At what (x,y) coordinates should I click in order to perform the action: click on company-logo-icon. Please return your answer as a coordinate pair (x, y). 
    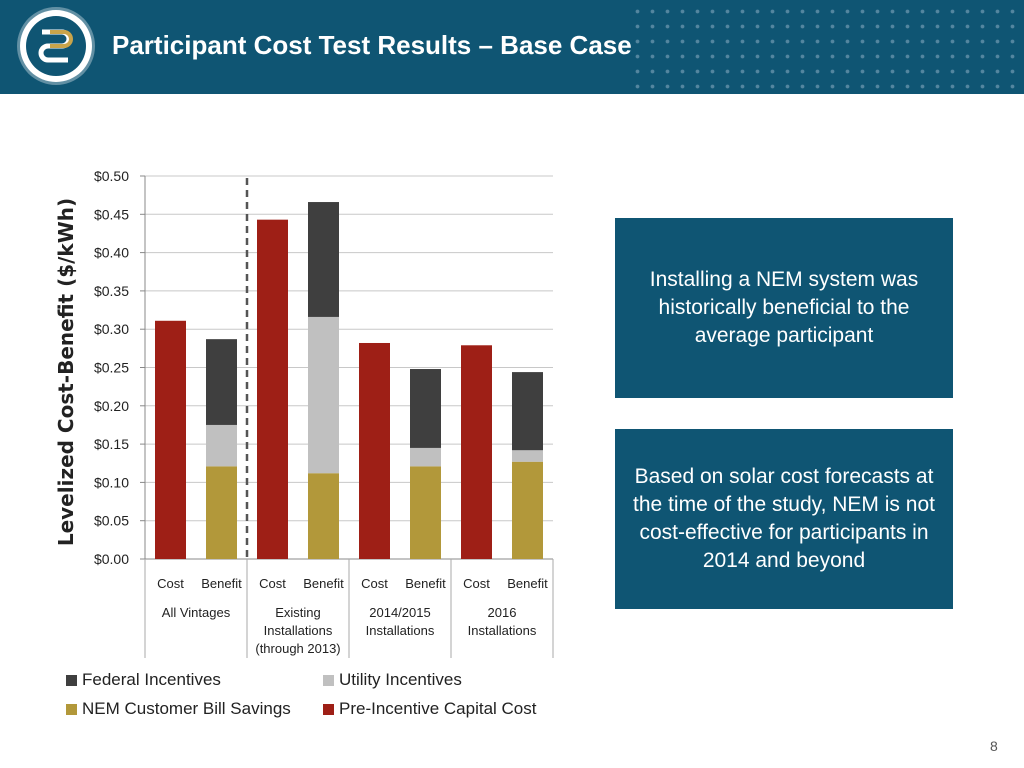
    Looking at the image, I should click on (56, 46).